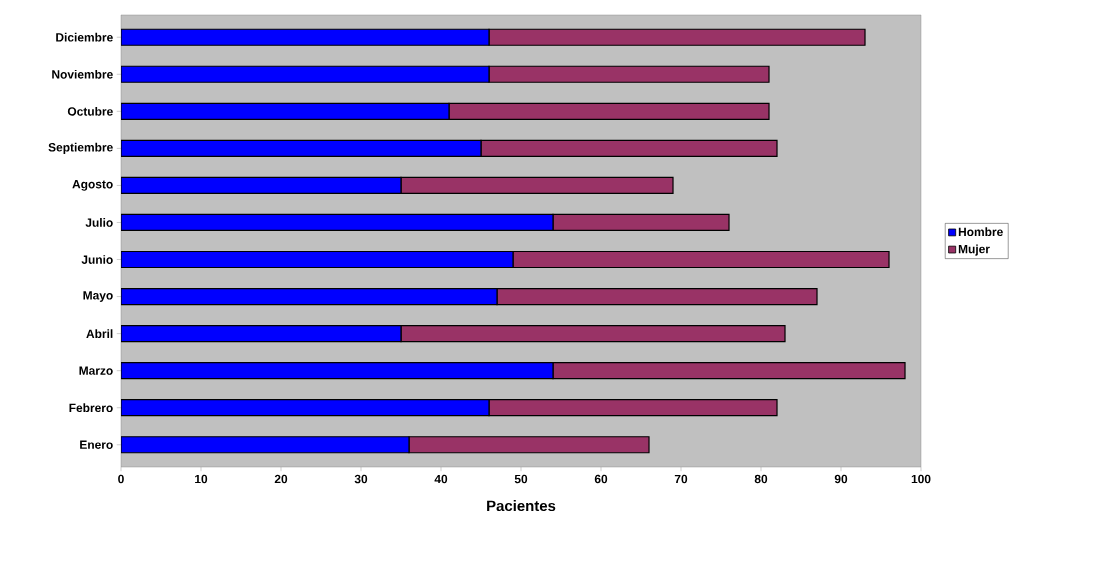  Describe the element at coordinates (82, 74) in the screenshot. I see `y-tick-label: Noviembre` at that location.